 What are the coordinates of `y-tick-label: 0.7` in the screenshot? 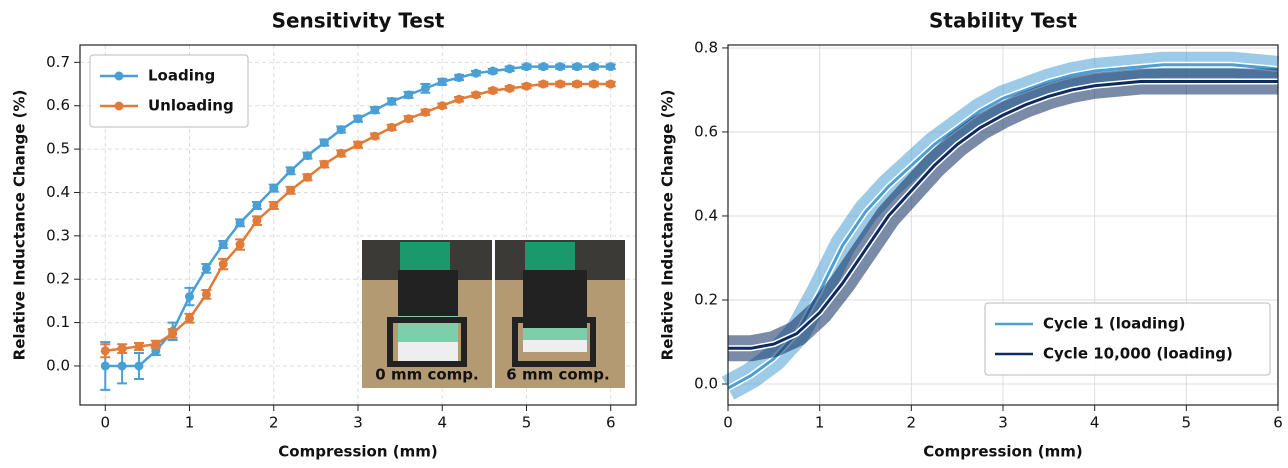 It's located at (58, 62).